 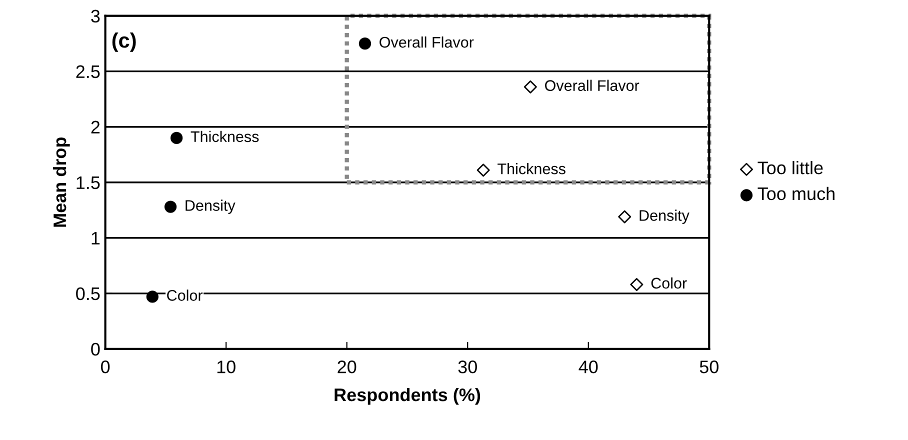 What do you see at coordinates (88, 71) in the screenshot?
I see `y-tick-label: 2.5` at bounding box center [88, 71].